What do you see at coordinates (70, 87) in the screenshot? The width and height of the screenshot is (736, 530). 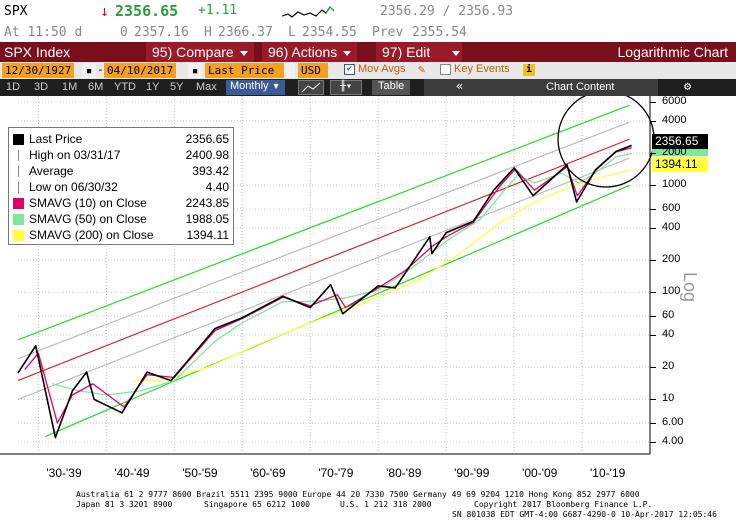 I see `period-1m: 1M` at bounding box center [70, 87].